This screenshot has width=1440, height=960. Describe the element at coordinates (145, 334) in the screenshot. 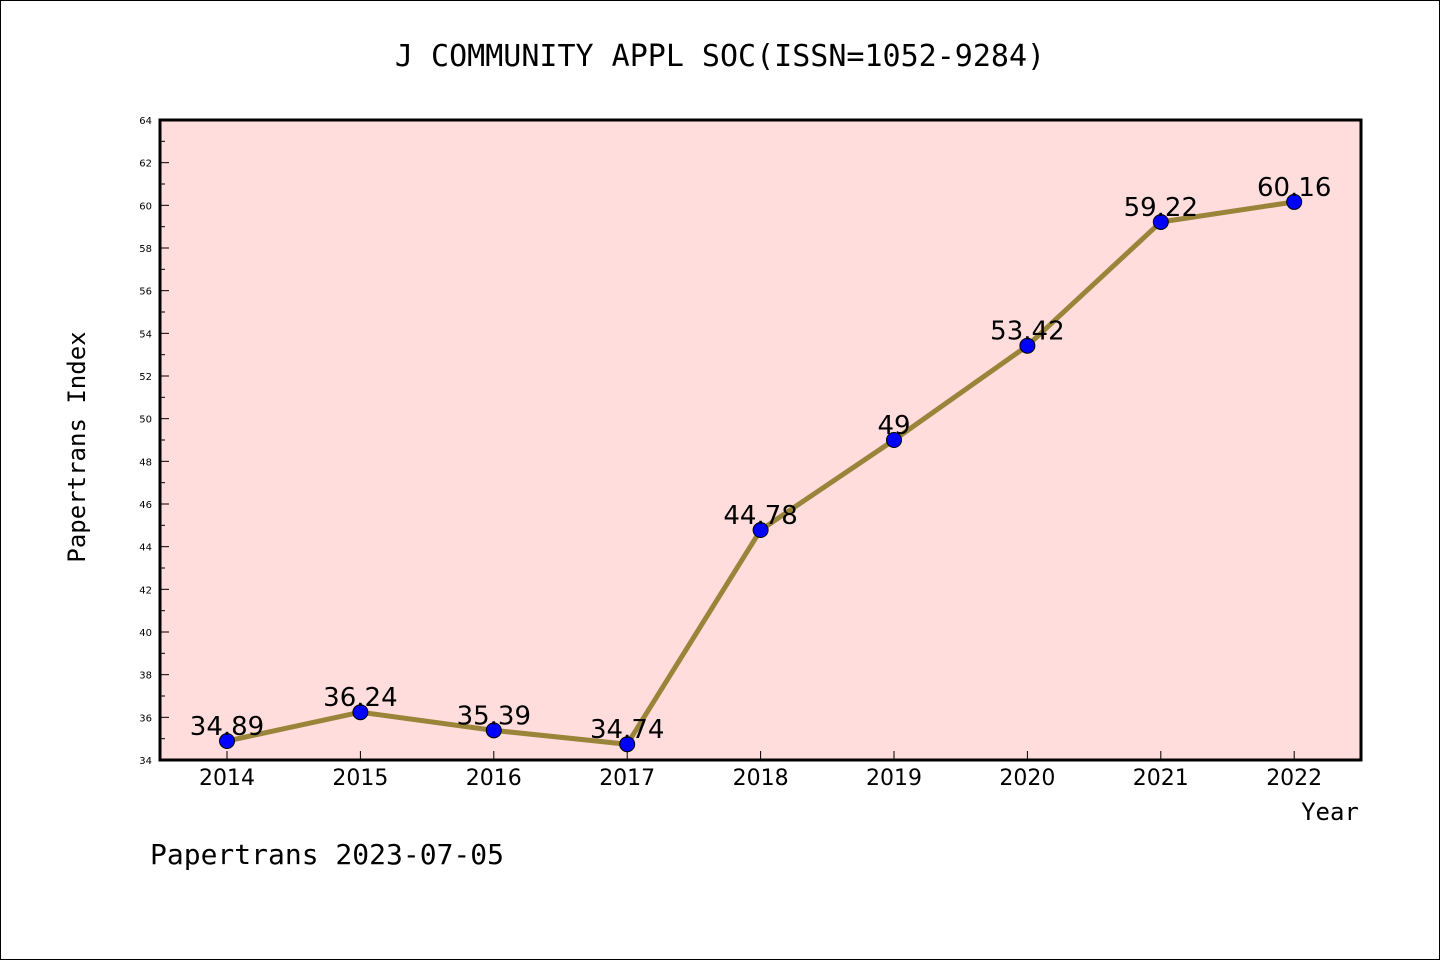

I see `y-tick-label: 54` at that location.